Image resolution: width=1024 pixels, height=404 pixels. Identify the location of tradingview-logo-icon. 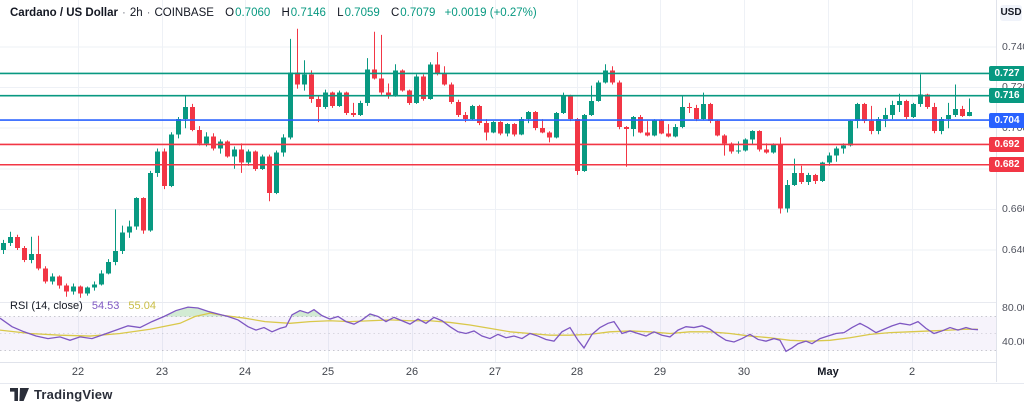
(19, 394).